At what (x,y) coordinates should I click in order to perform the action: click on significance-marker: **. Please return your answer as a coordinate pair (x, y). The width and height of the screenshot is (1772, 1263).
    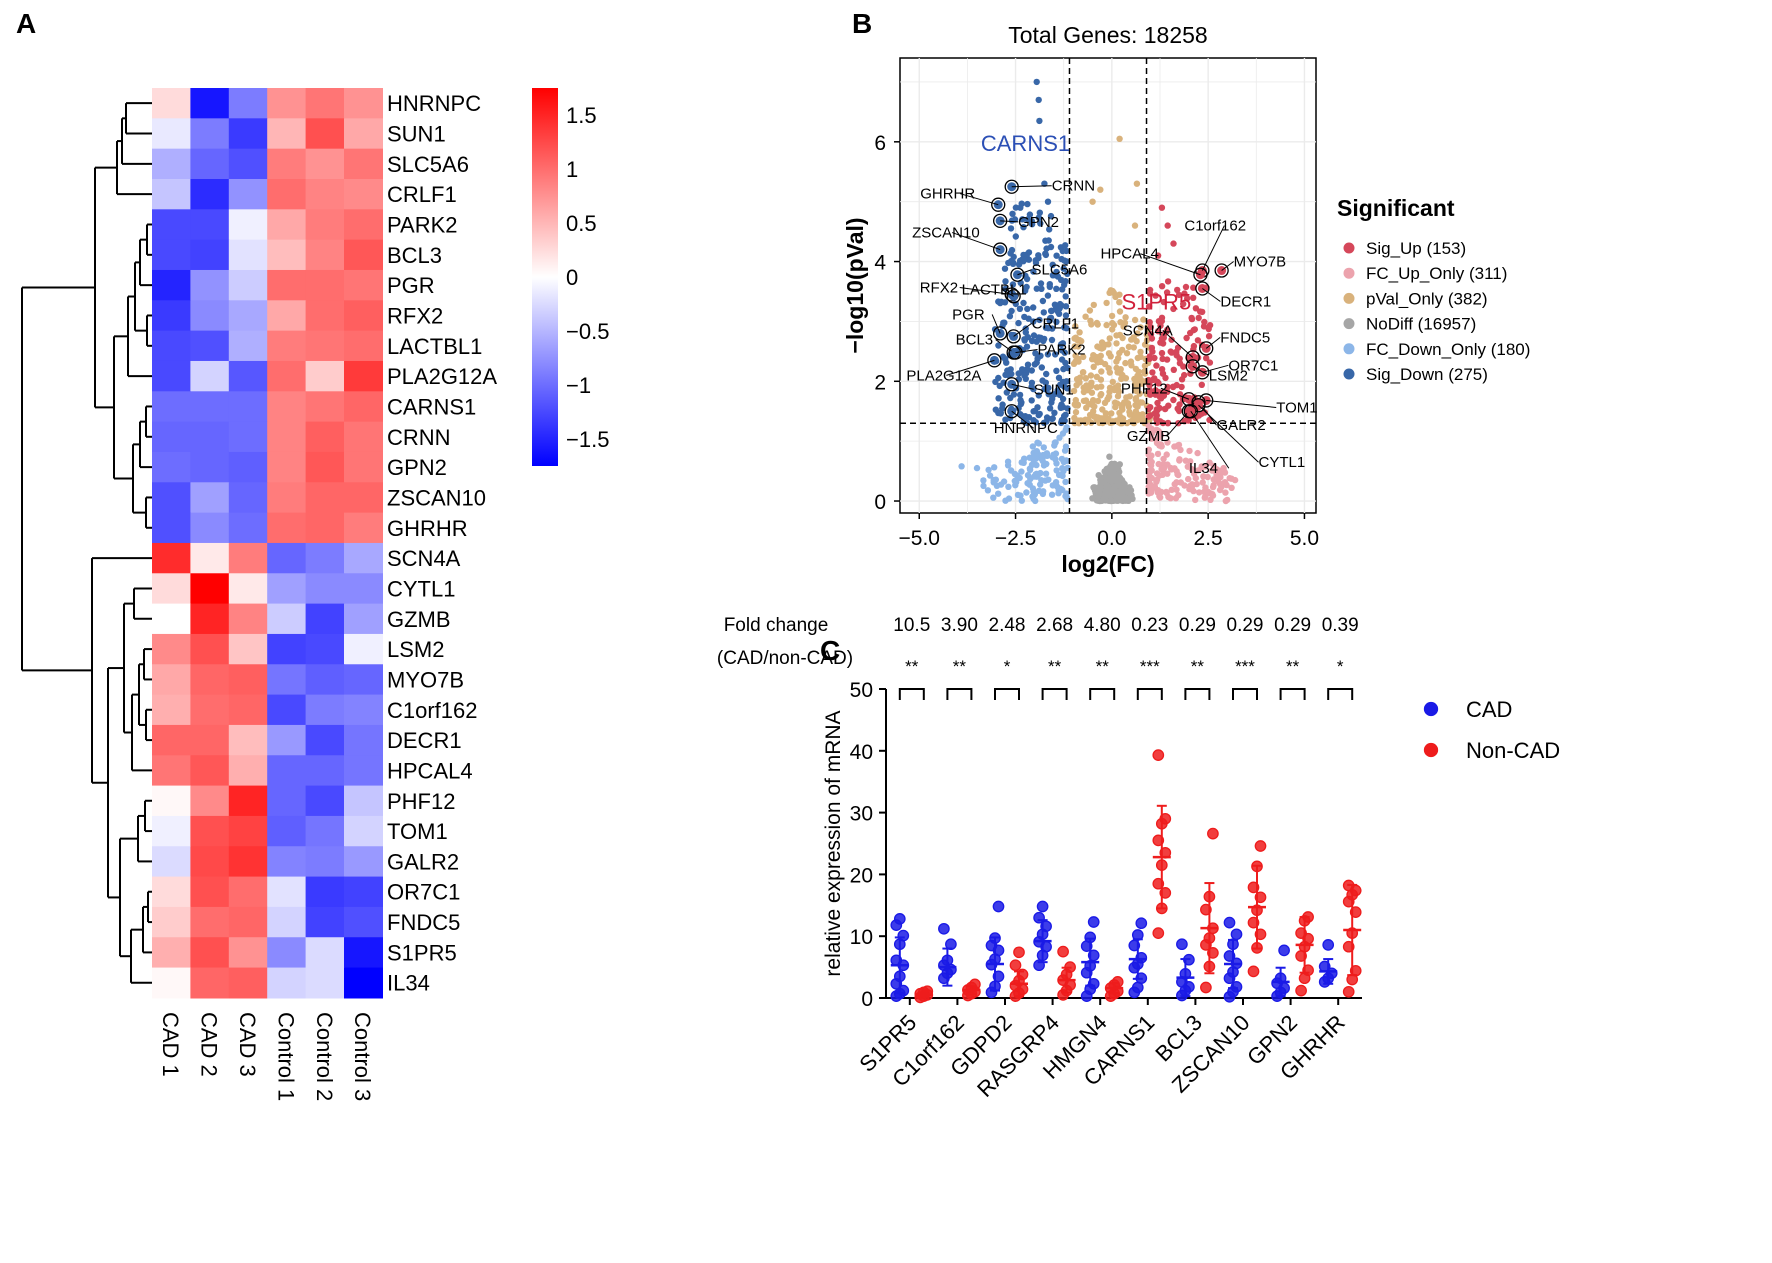
    Looking at the image, I should click on (1198, 666).